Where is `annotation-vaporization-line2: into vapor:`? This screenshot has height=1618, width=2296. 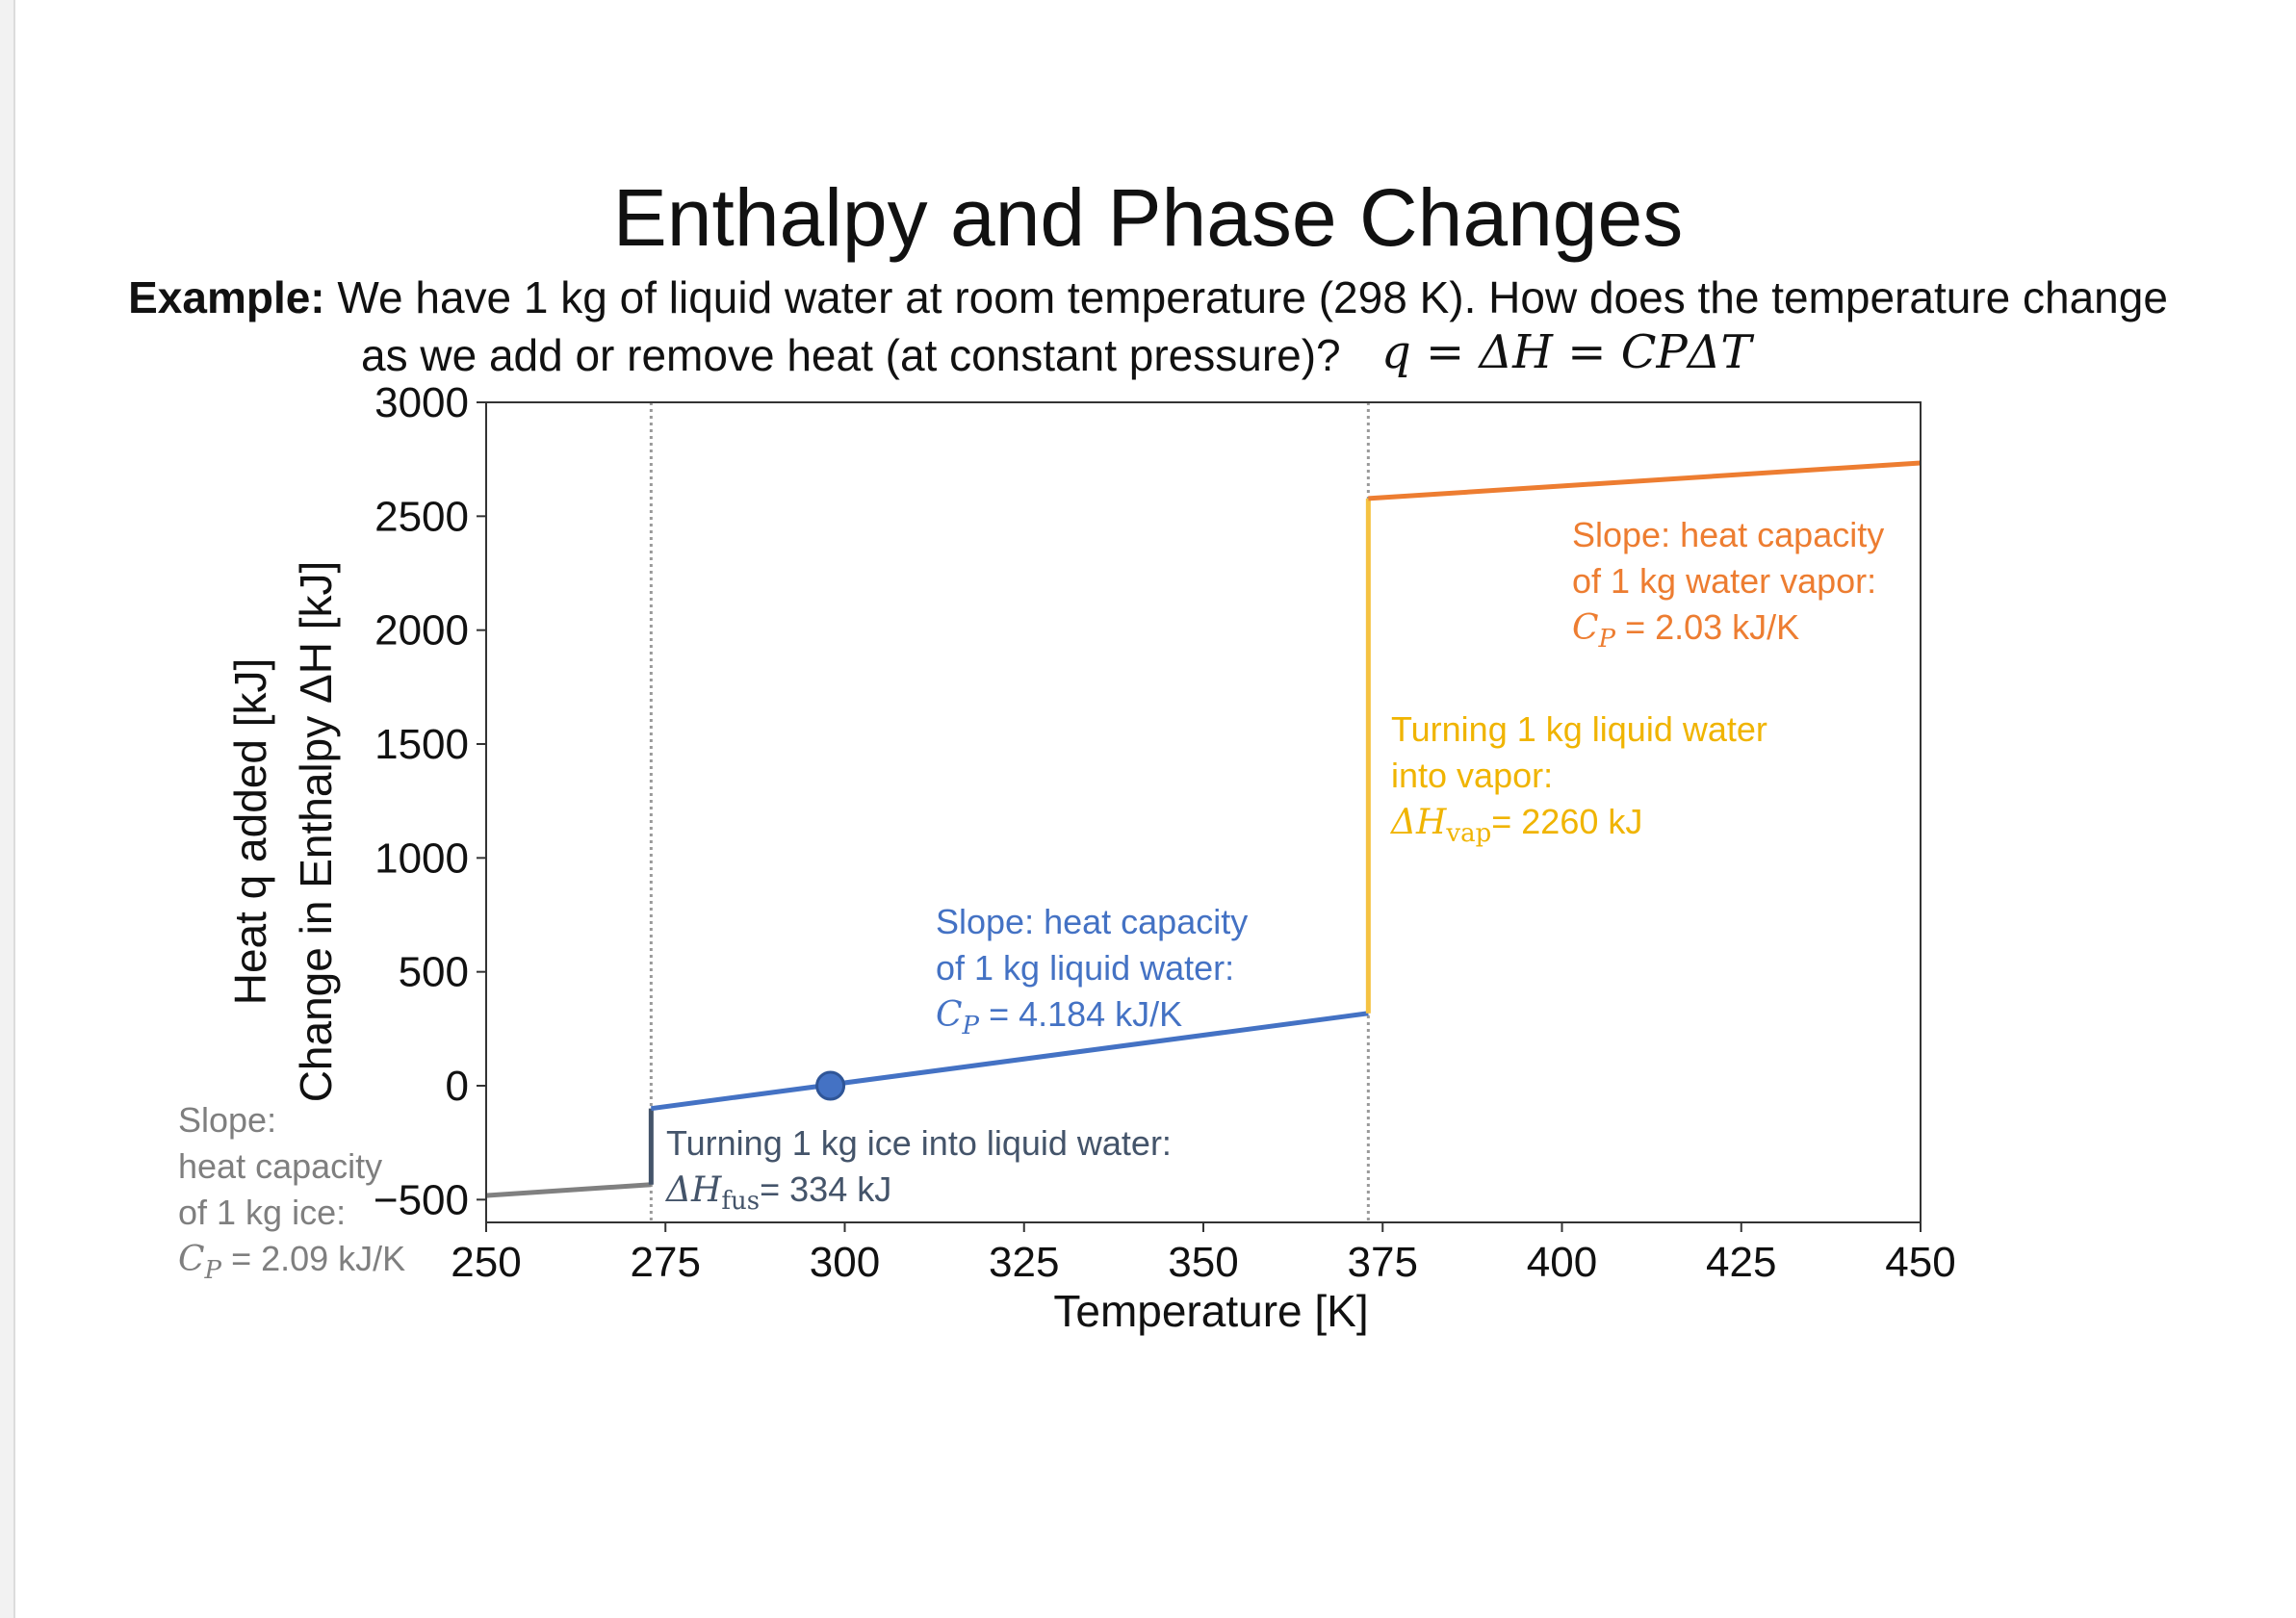 annotation-vaporization-line2: into vapor: is located at coordinates (1472, 776).